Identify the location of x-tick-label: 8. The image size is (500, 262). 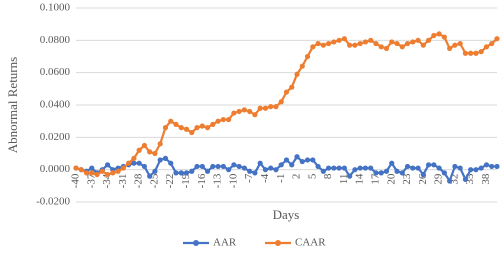
(328, 176).